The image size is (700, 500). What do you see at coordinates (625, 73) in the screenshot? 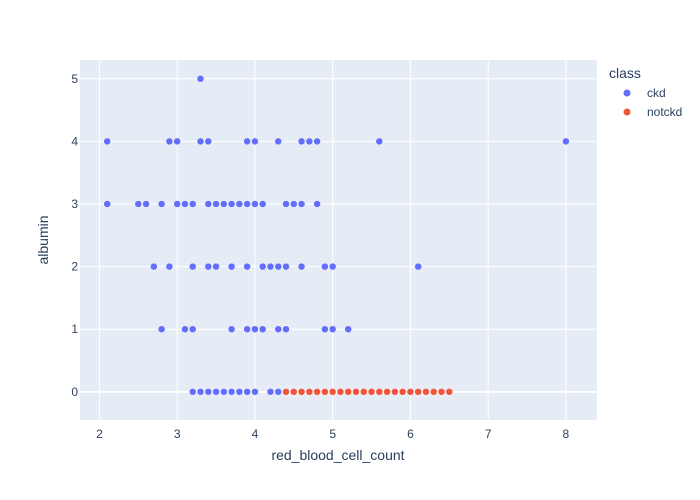
I see `legend-title: class` at bounding box center [625, 73].